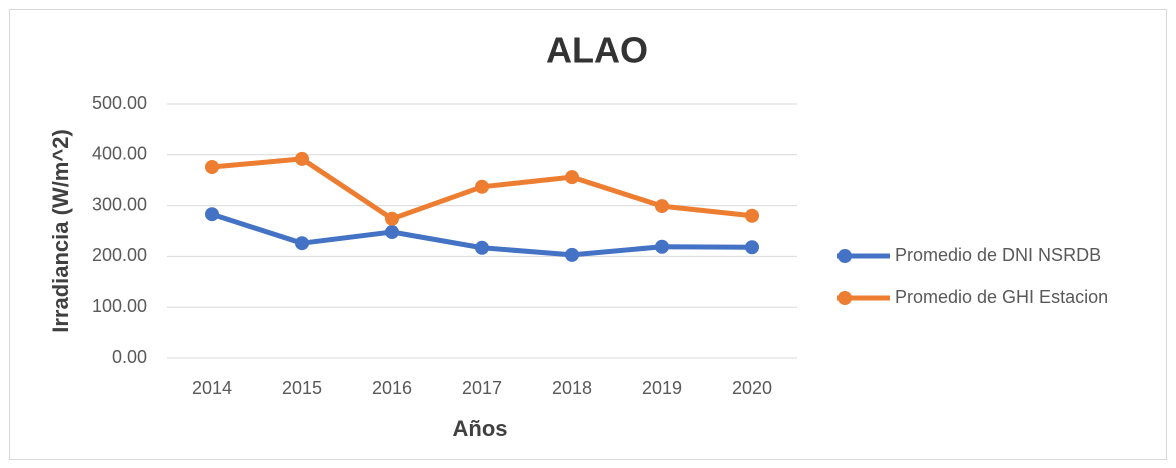  Describe the element at coordinates (752, 388) in the screenshot. I see `x-tick-label: 2020` at that location.